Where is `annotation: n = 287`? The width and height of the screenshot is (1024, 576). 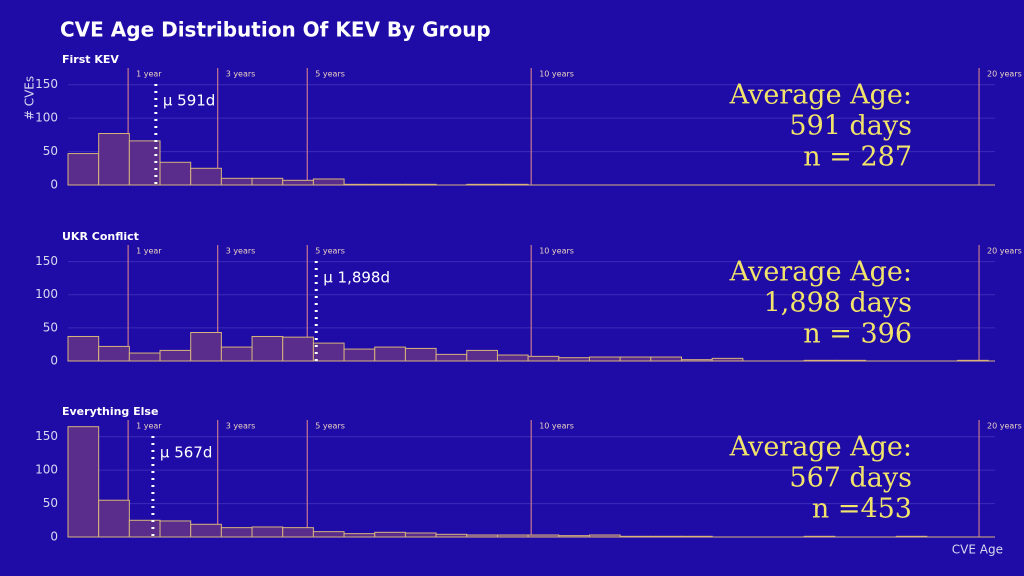 annotation: n = 287 is located at coordinates (857, 157).